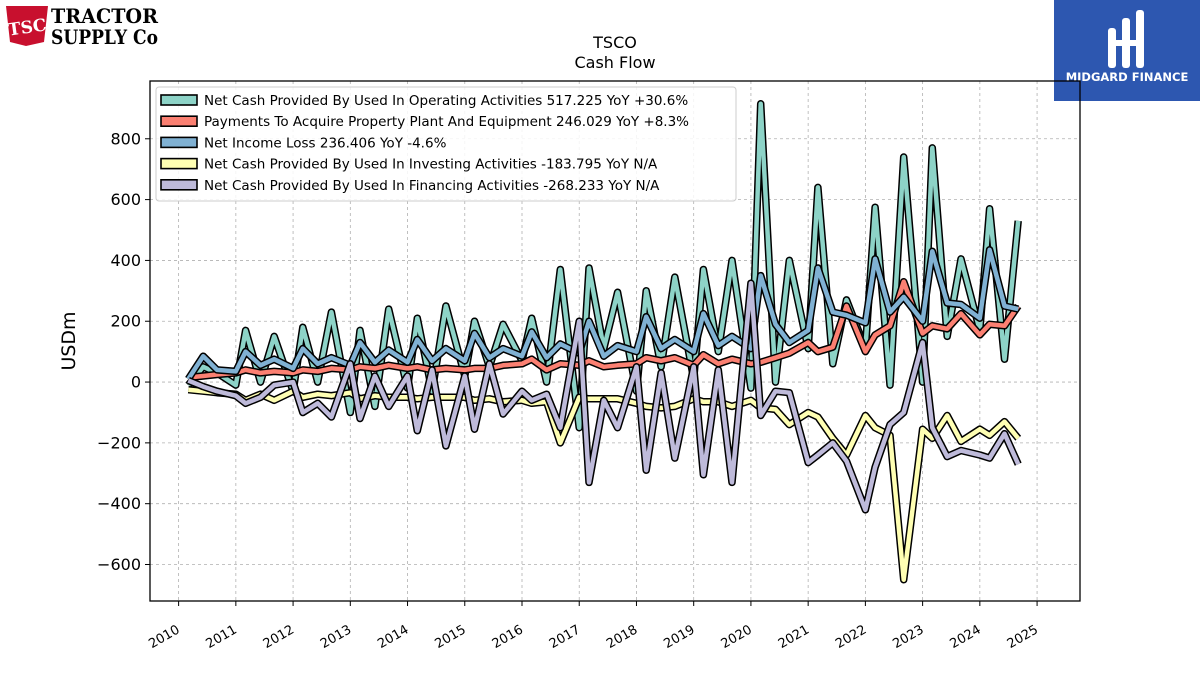 The height and width of the screenshot is (675, 1200). I want to click on y-tick-label: −200, so click(119, 442).